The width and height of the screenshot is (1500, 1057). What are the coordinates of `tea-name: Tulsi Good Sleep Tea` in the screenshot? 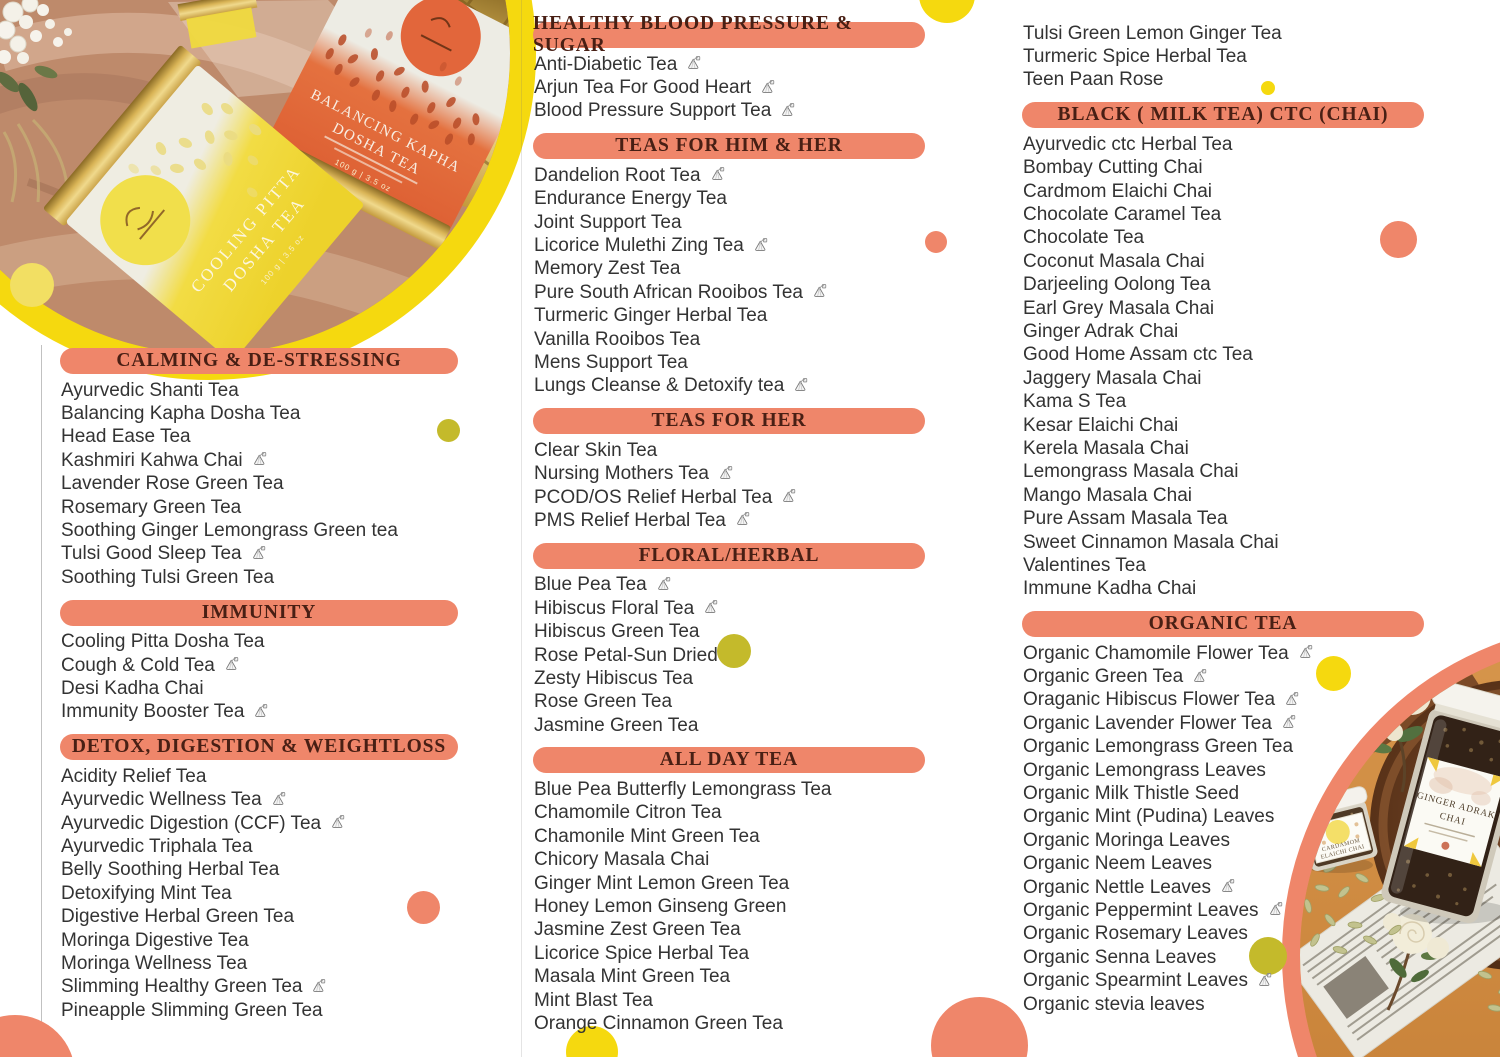 It's located at (151, 554).